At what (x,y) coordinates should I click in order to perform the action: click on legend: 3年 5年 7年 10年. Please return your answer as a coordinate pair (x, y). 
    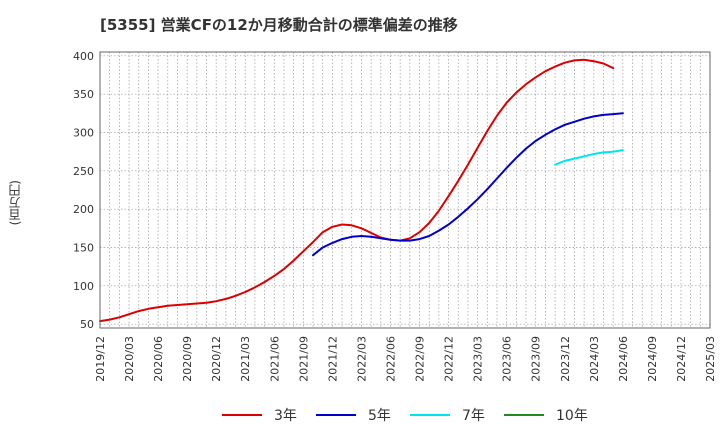
    Looking at the image, I should click on (360, 415).